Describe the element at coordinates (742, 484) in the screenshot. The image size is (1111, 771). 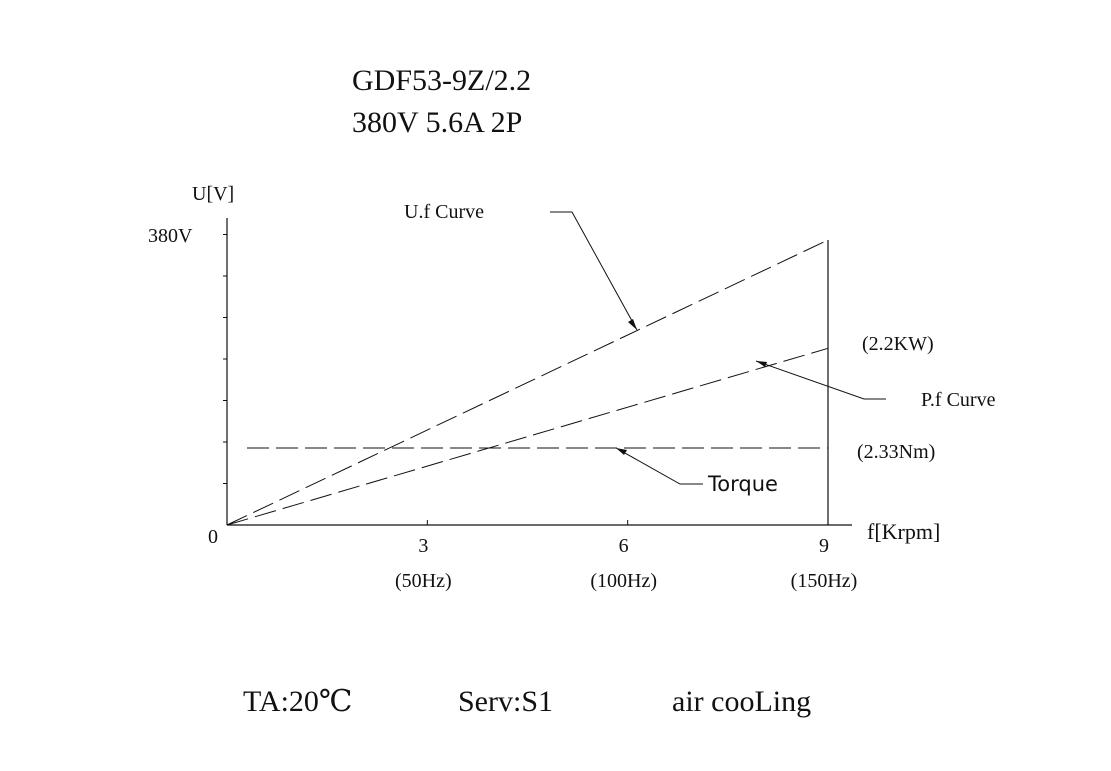
I see `series-label-torque: Torque` at that location.